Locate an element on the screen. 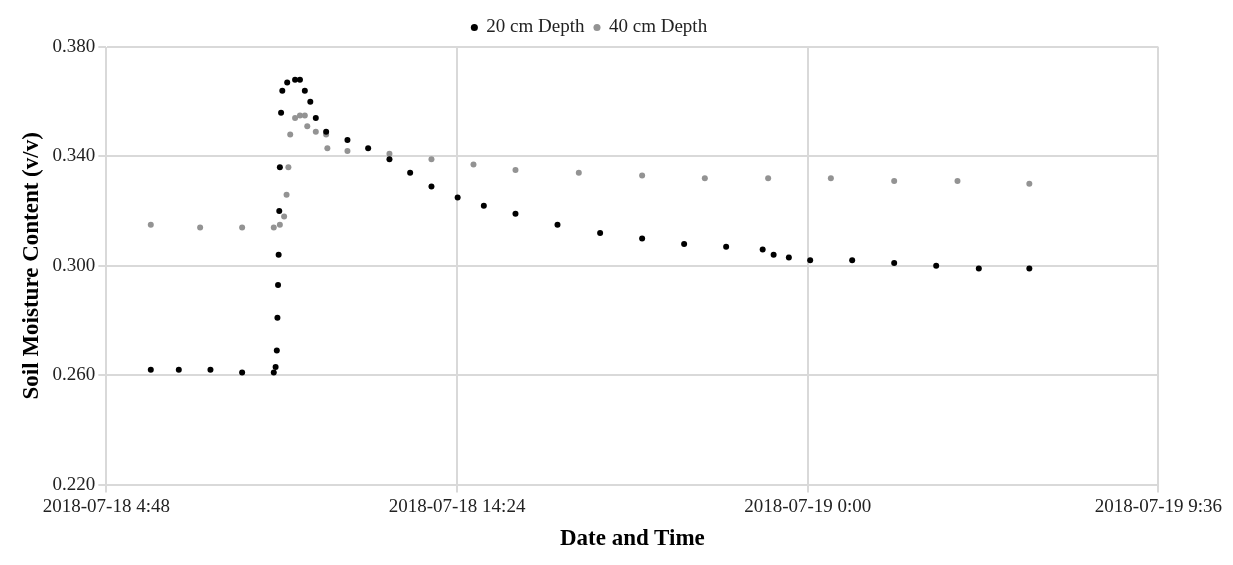 The image size is (1233, 565). y-tick-label: 0.300 is located at coordinates (74, 264).